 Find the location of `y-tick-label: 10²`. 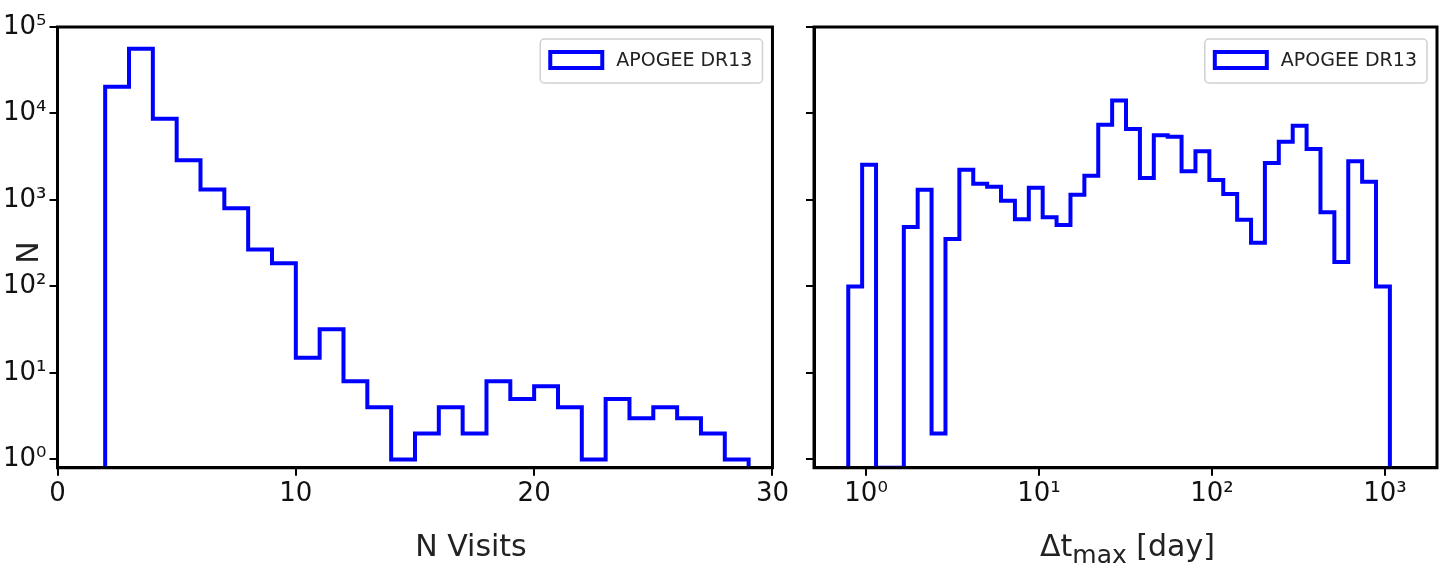

y-tick-label: 10² is located at coordinates (24, 284).